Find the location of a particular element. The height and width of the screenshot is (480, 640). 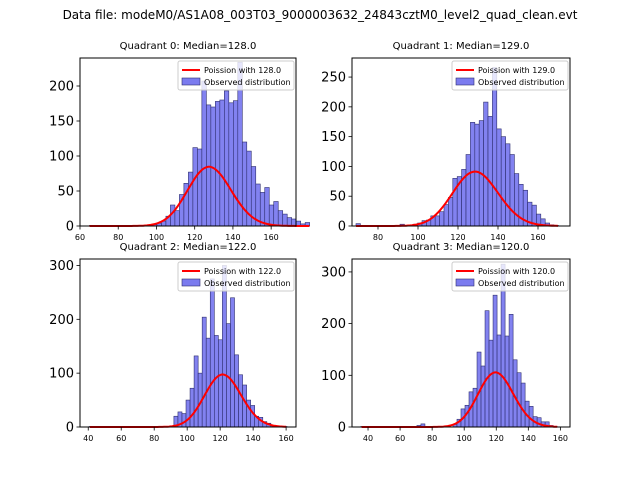

subplot-title: Quadrant 1: Median=129.0 is located at coordinates (461, 46).